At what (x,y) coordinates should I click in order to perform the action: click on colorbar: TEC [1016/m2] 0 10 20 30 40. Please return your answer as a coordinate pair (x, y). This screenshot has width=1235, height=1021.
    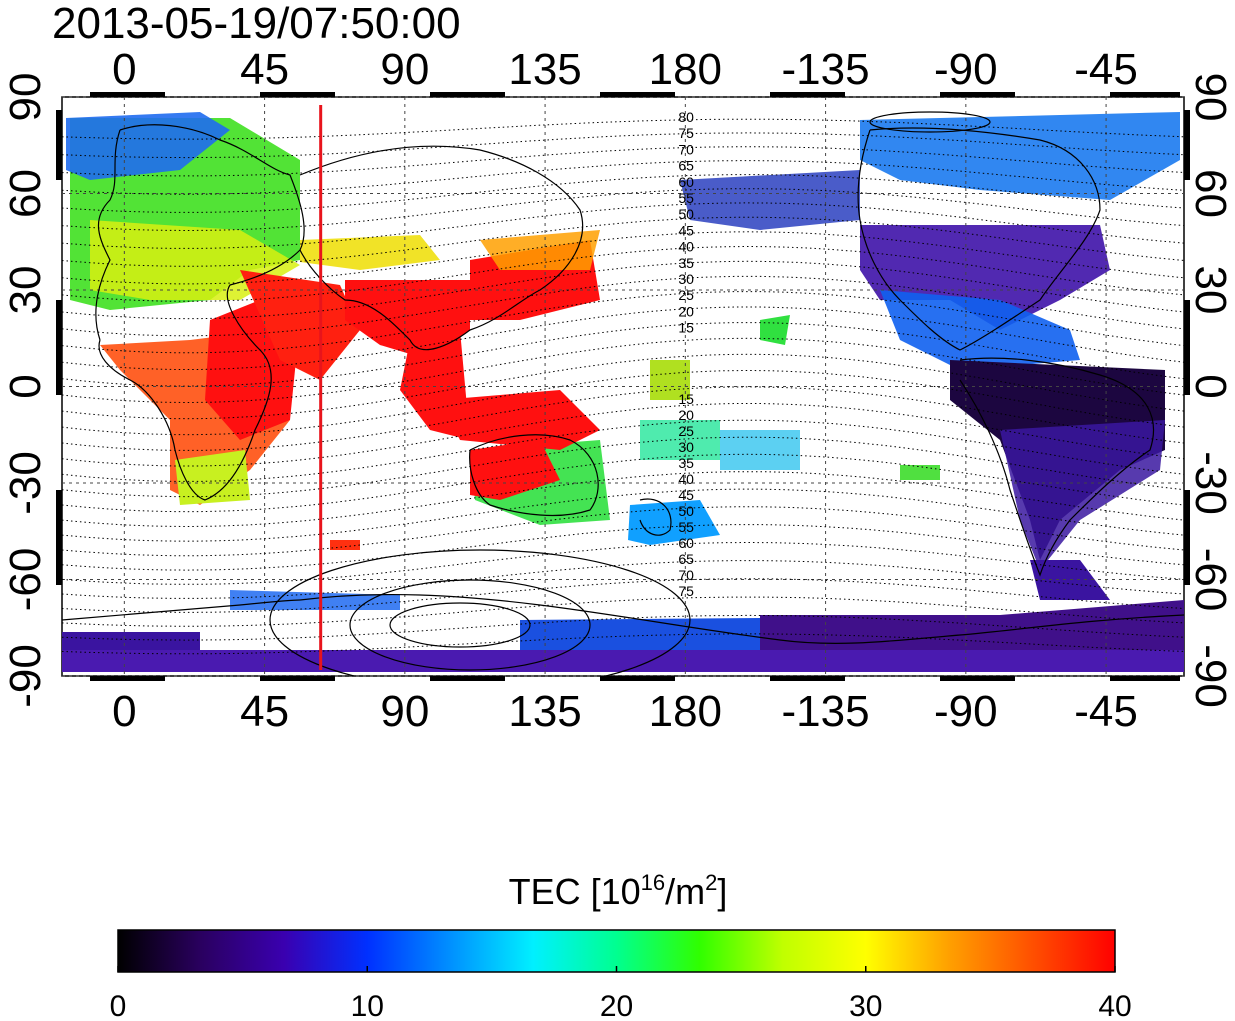
    Looking at the image, I should click on (621, 945).